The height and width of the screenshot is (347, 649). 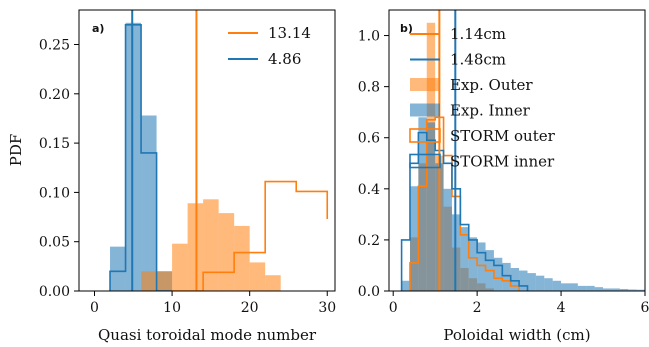 What do you see at coordinates (59, 169) in the screenshot?
I see `panel-a-y-ticks: 0.00 0.05 0.10 0.15 0.20 0.25` at bounding box center [59, 169].